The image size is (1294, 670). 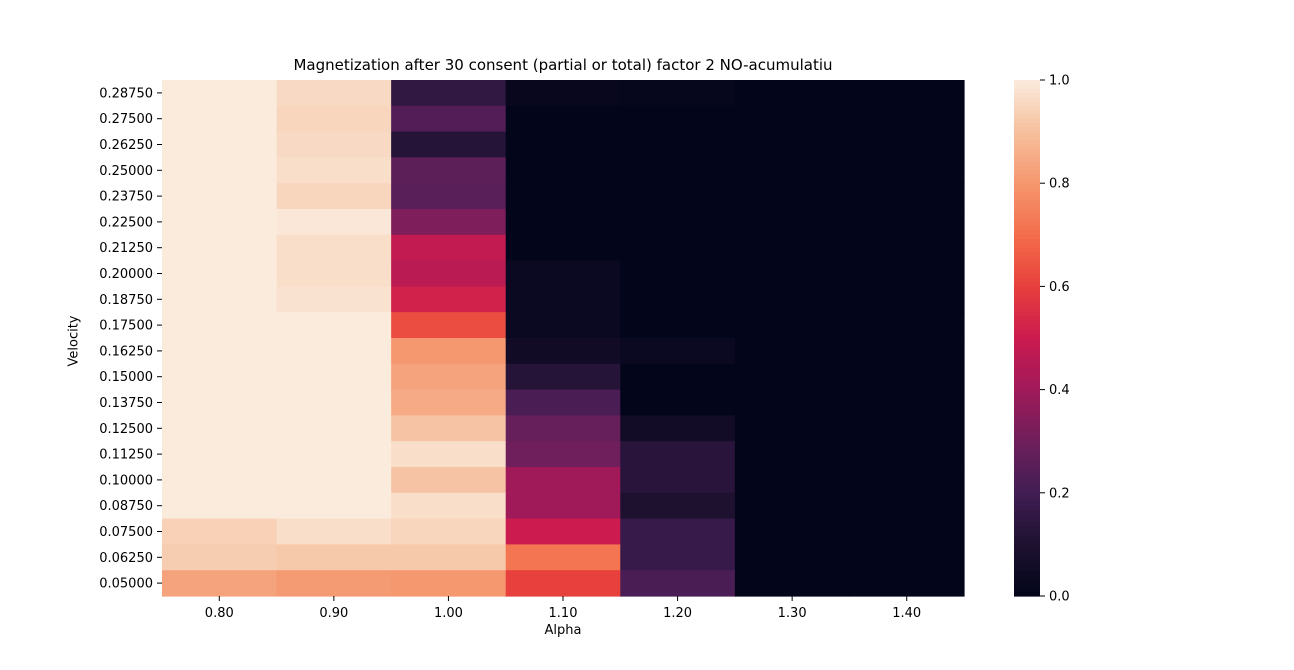 I want to click on colorbar-tick-label: 0.2, so click(x=1059, y=493).